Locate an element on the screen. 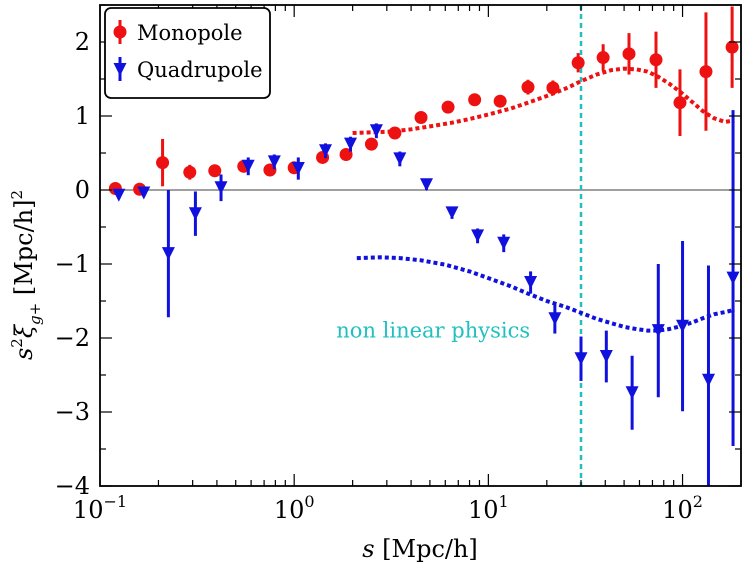 This screenshot has width=747, height=568. y-axis-label-group: s2ξg+ [Mpc/h]2 is located at coordinates (26, 275).